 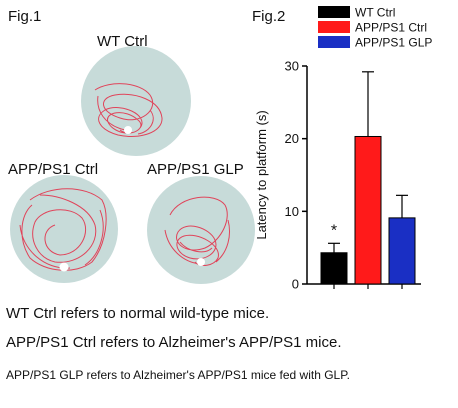 I want to click on fig1-label: Fig.1, so click(x=25, y=16).